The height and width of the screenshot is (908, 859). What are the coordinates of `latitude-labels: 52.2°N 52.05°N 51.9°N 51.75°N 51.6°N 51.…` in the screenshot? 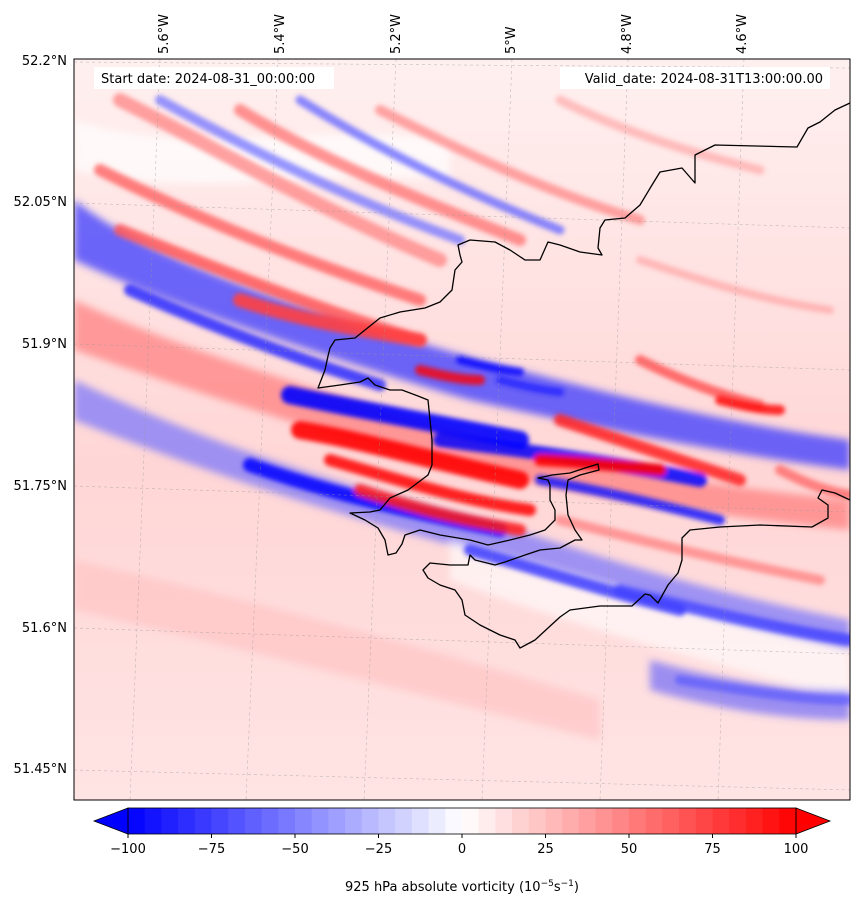 It's located at (40, 415).